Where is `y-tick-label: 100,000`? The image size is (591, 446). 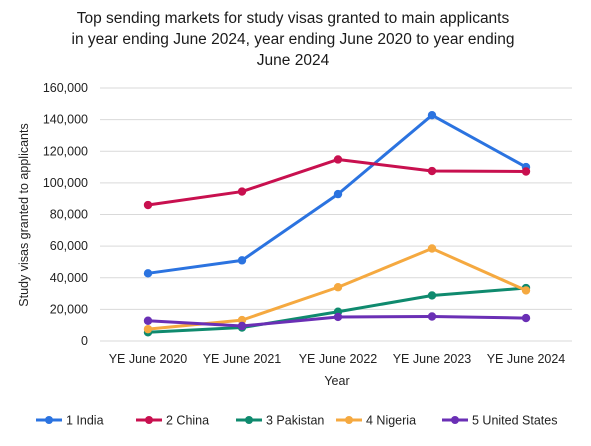
y-tick-label: 100,000 is located at coordinates (65, 183).